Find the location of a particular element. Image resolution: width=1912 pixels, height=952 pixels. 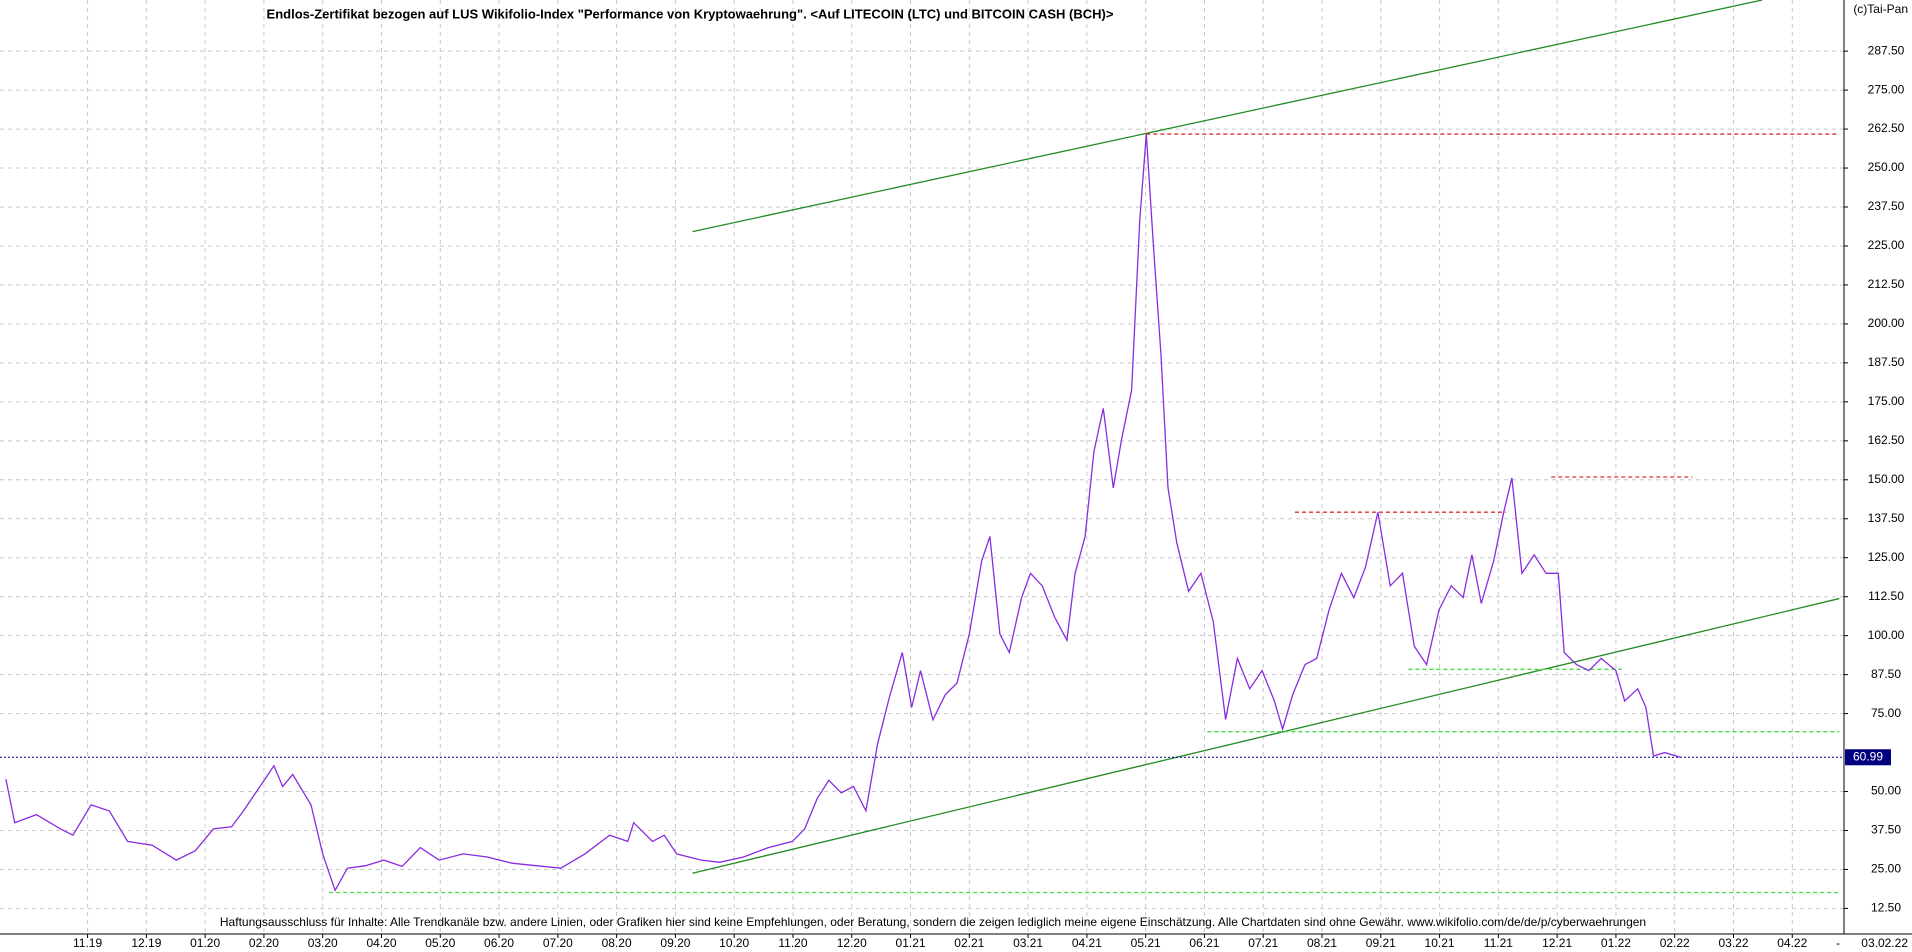

x-tick-label: 04.21 is located at coordinates (1087, 943).